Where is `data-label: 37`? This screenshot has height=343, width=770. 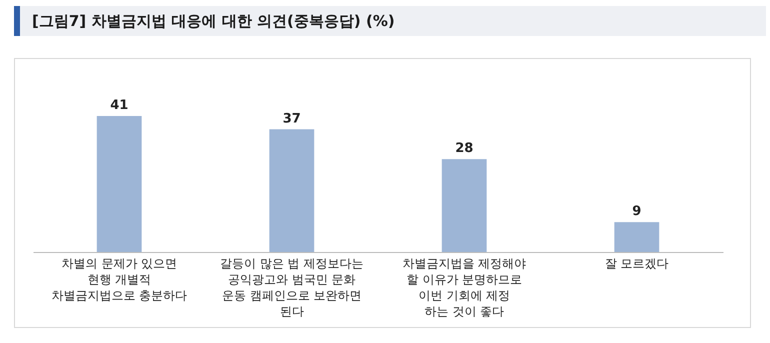 data-label: 37 is located at coordinates (291, 118).